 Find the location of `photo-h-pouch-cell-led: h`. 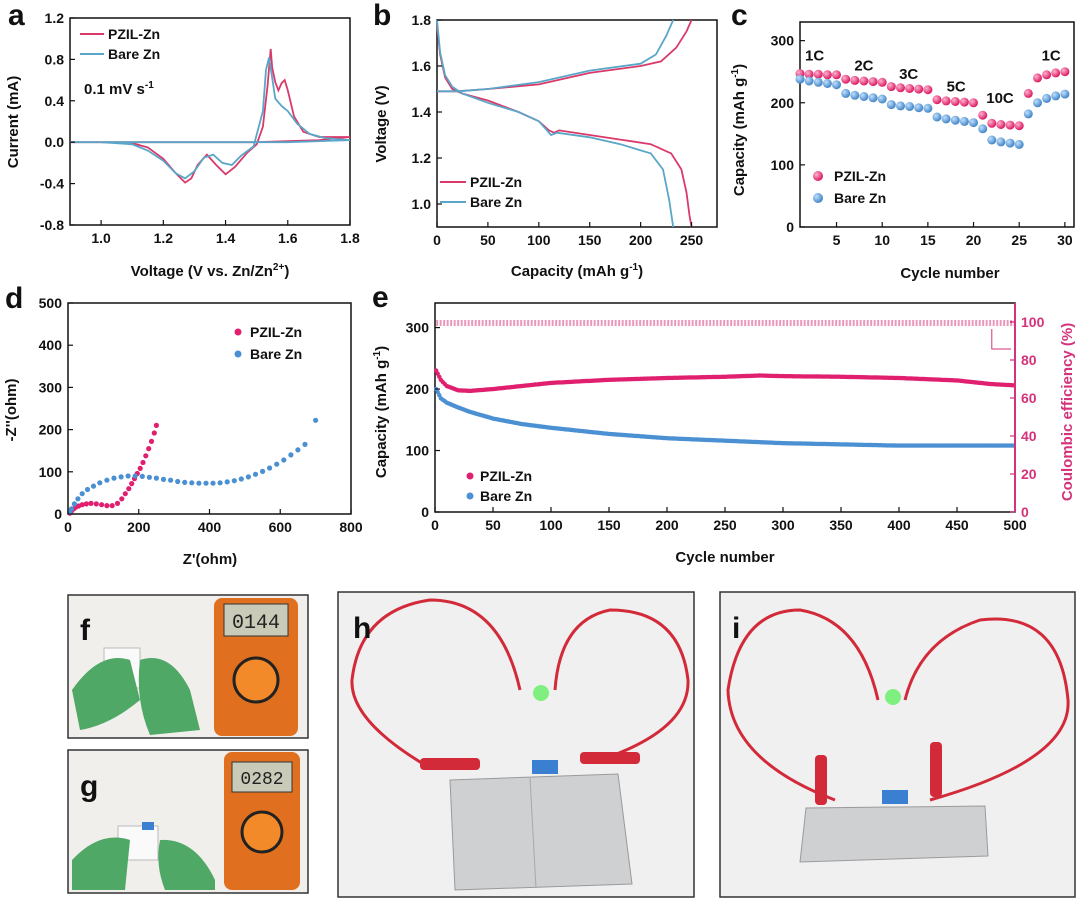

photo-h-pouch-cell-led: h is located at coordinates (516, 744).